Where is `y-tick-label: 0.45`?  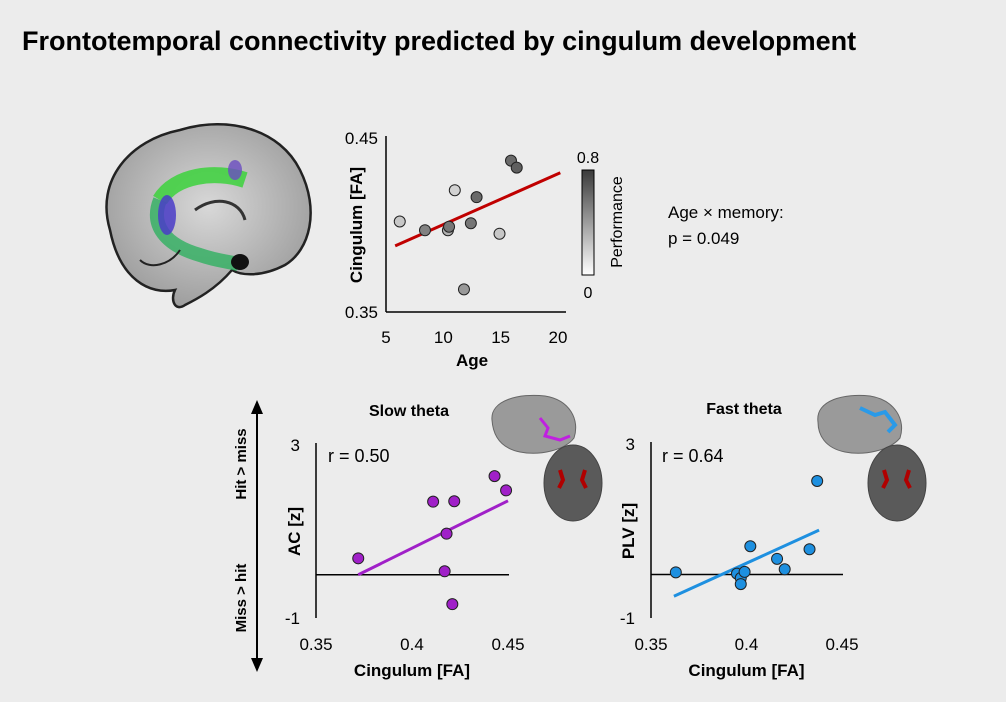
y-tick-label: 0.45 is located at coordinates (361, 138).